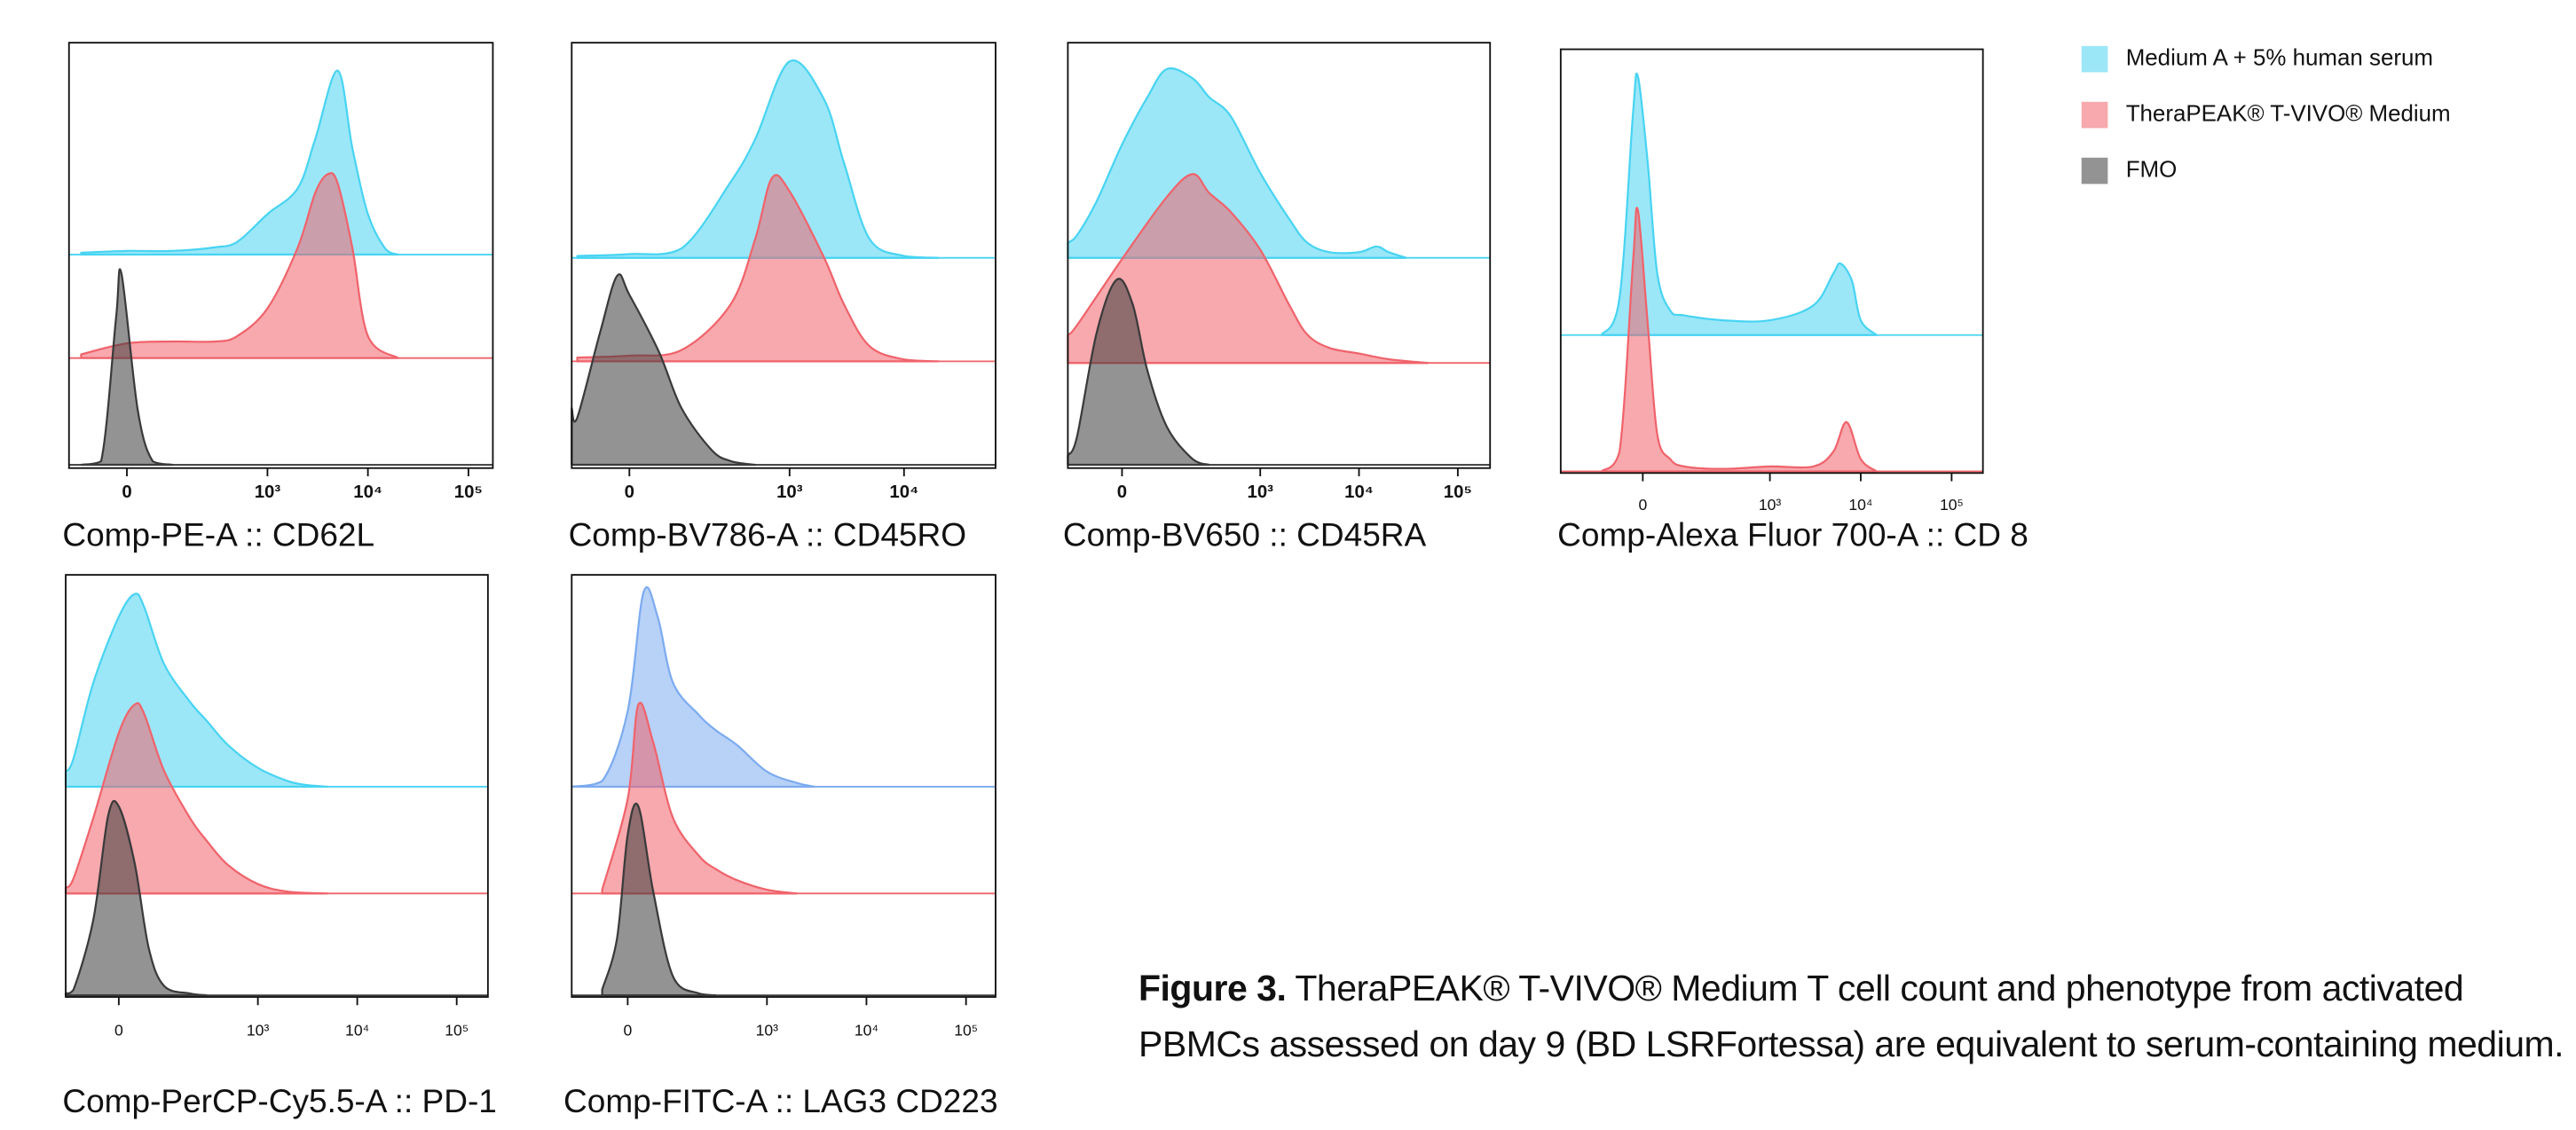 The height and width of the screenshot is (1130, 2576). What do you see at coordinates (1793, 534) in the screenshot?
I see `x-axis-label: Comp-Alexa Fluor 700-A :: CD 8` at bounding box center [1793, 534].